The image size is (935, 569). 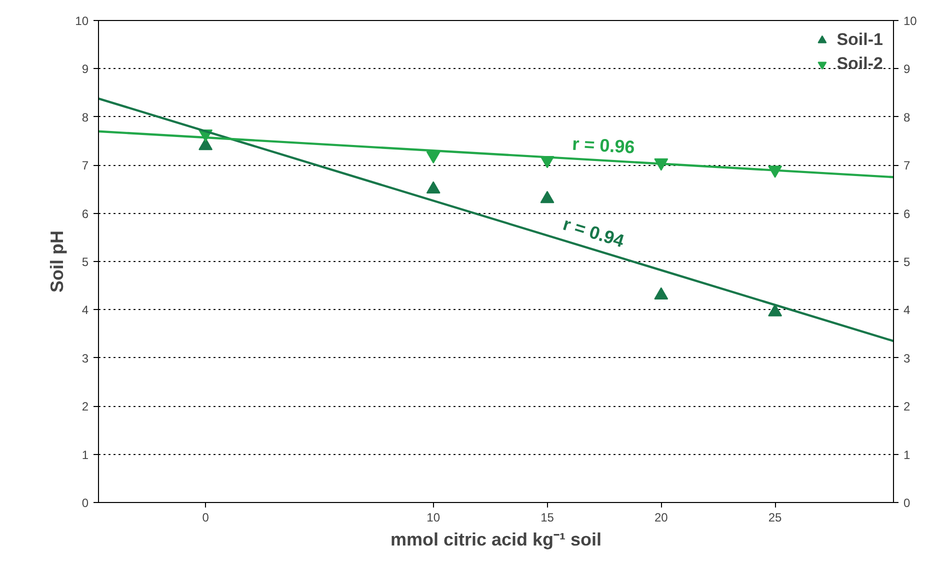 What do you see at coordinates (907, 165) in the screenshot?
I see `y2-tick-label: 7` at bounding box center [907, 165].